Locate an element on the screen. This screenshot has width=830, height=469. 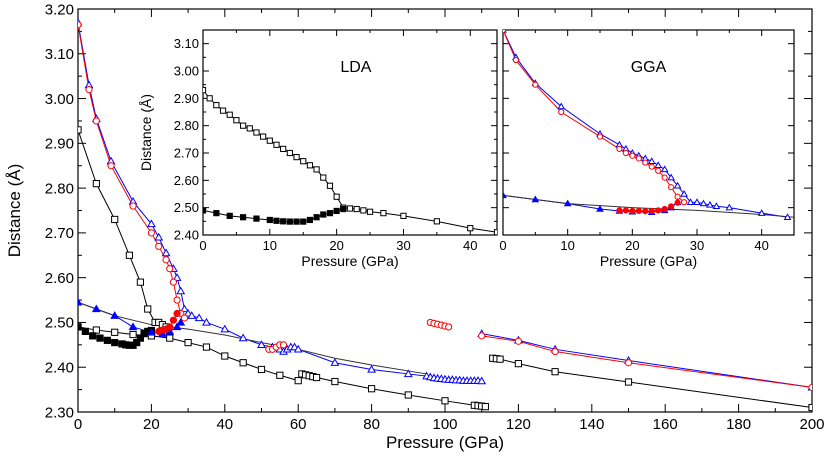
y-tick-label: 2.50 is located at coordinates (186, 207).